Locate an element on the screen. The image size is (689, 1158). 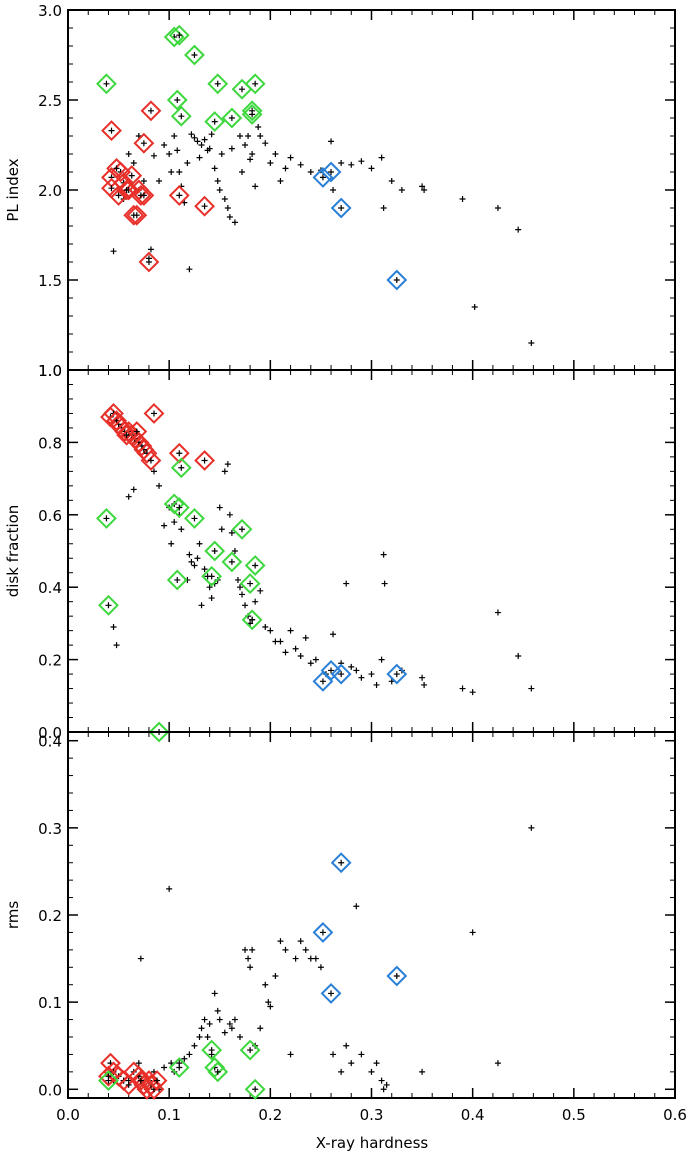
x-tick-label: 0.6 is located at coordinates (675, 1115).